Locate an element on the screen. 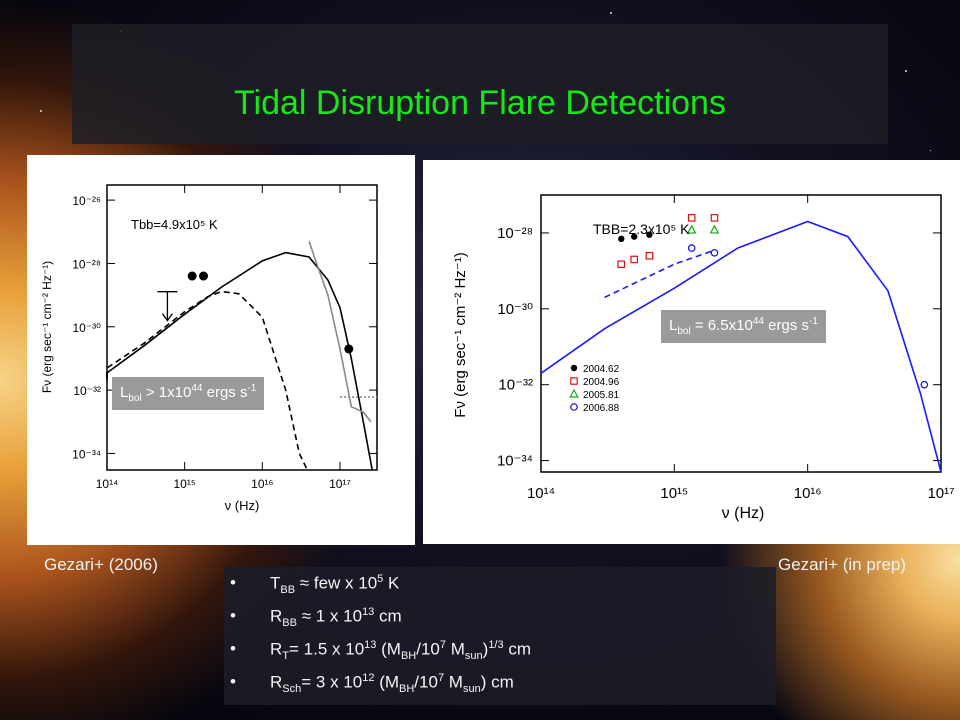 The width and height of the screenshot is (960, 720). bullet-text-part: ≈ few x 10 is located at coordinates (336, 583).